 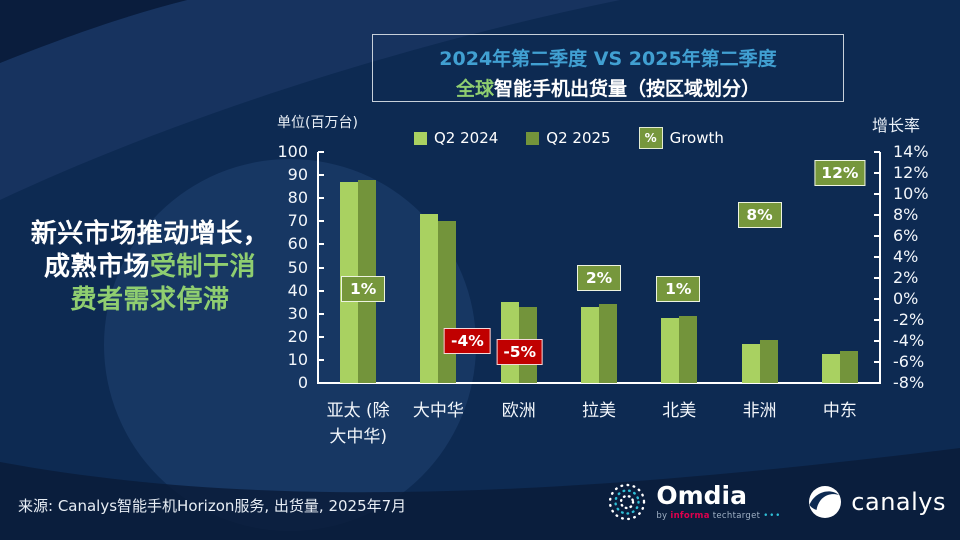 What do you see at coordinates (358, 424) in the screenshot?
I see `x-axis-label: 亚太 (除 大中华)` at bounding box center [358, 424].